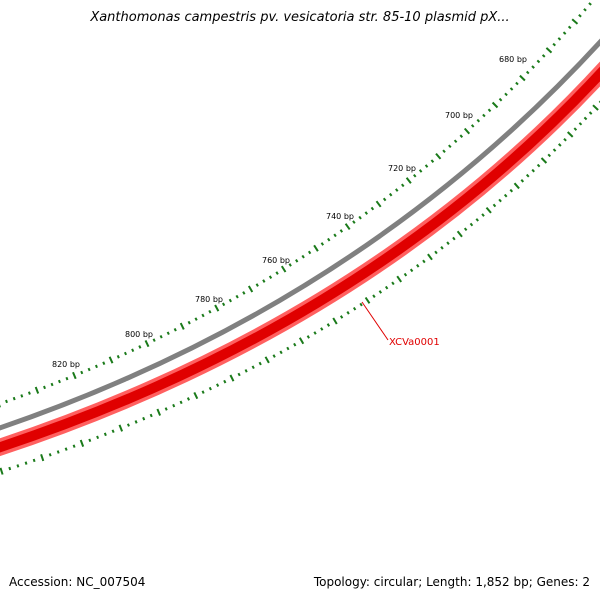 The image size is (600, 600). Describe the element at coordinates (513, 59) in the screenshot. I see `tick-label: 680 bp` at that location.